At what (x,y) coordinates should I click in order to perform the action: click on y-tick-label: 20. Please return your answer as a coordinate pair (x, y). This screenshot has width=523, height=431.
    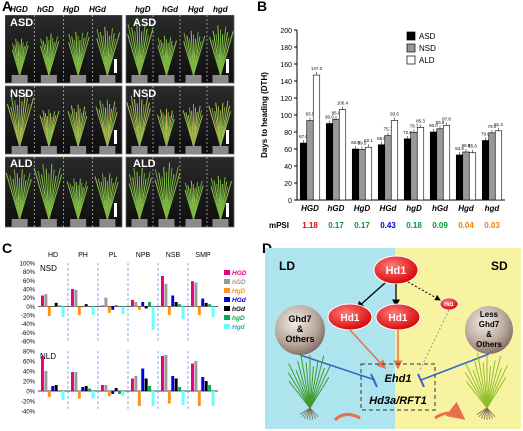
    Looking at the image, I should click on (288, 184).